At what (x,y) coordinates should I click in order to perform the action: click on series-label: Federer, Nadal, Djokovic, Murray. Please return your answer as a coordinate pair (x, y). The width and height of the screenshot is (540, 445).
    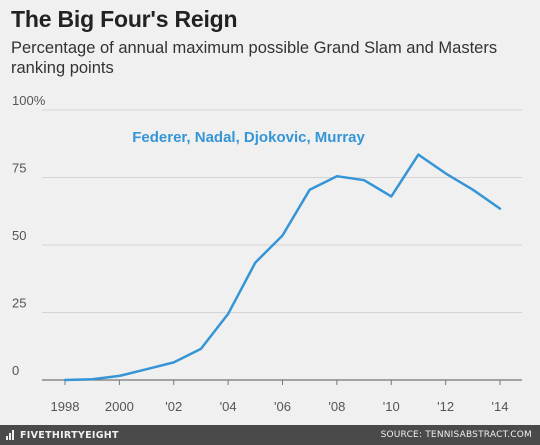
    Looking at the image, I should click on (248, 137).